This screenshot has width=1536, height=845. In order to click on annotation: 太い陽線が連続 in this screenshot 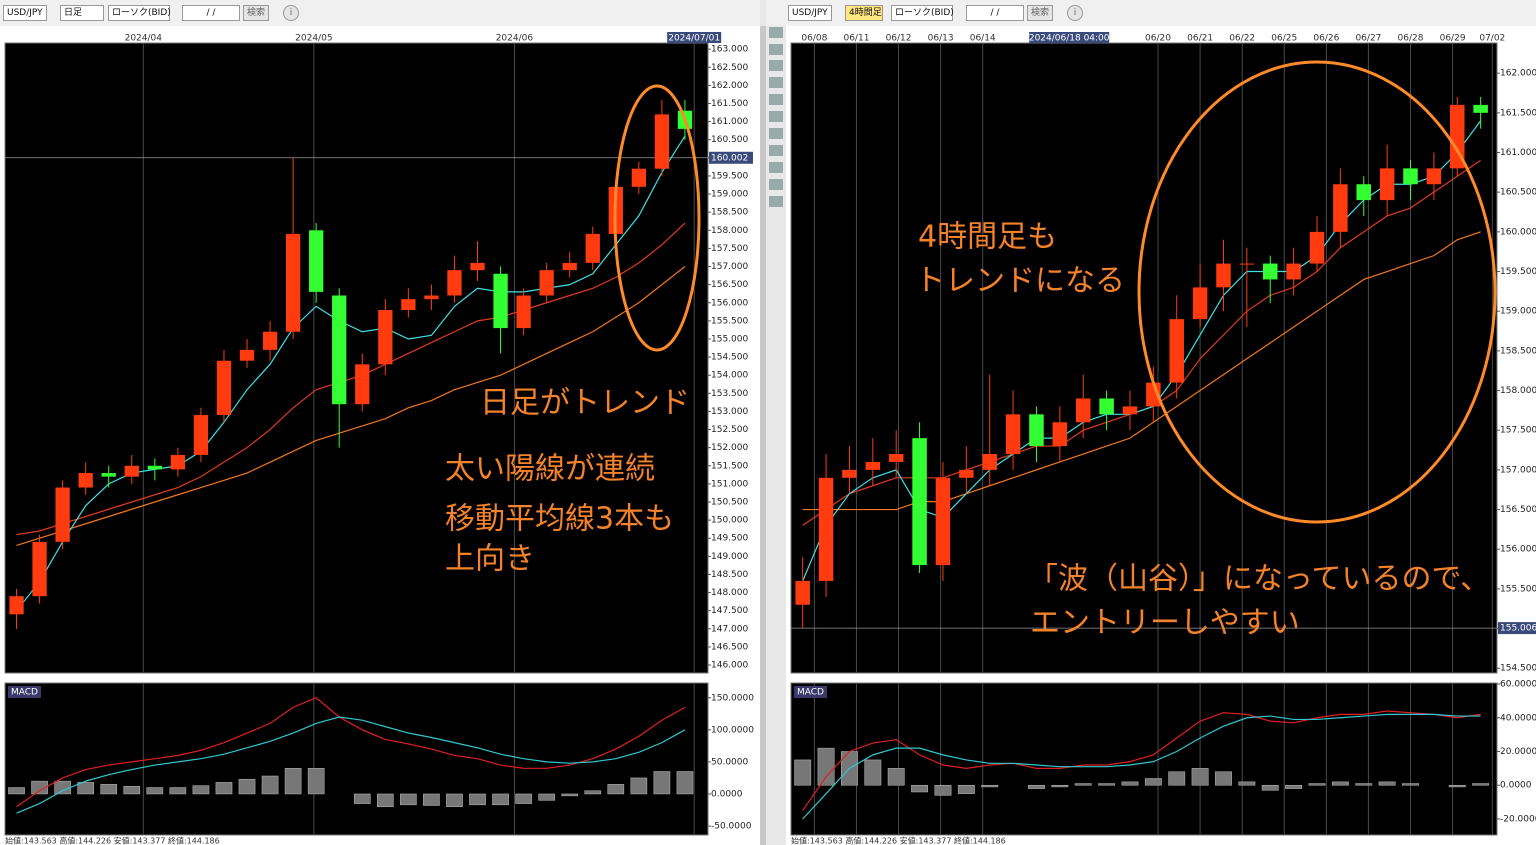, I will do `click(550, 469)`.